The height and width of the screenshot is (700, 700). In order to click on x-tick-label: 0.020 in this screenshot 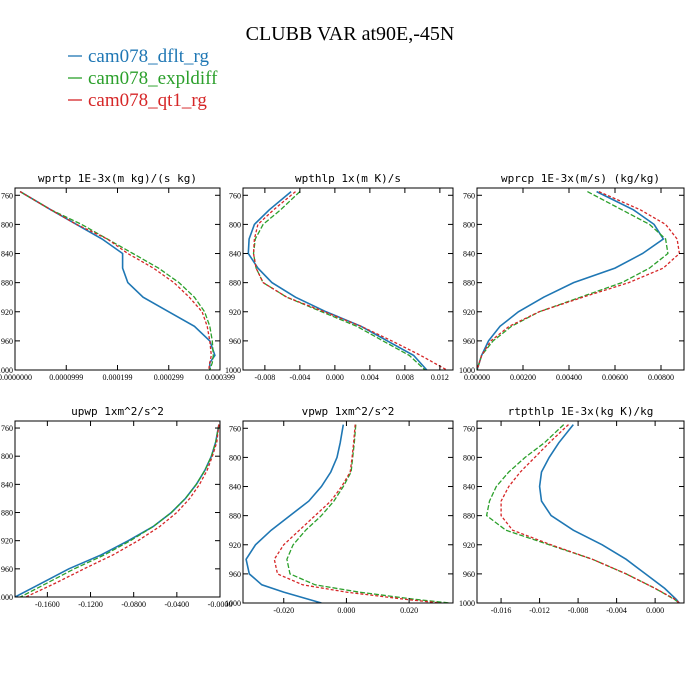, I will do `click(409, 610)`.